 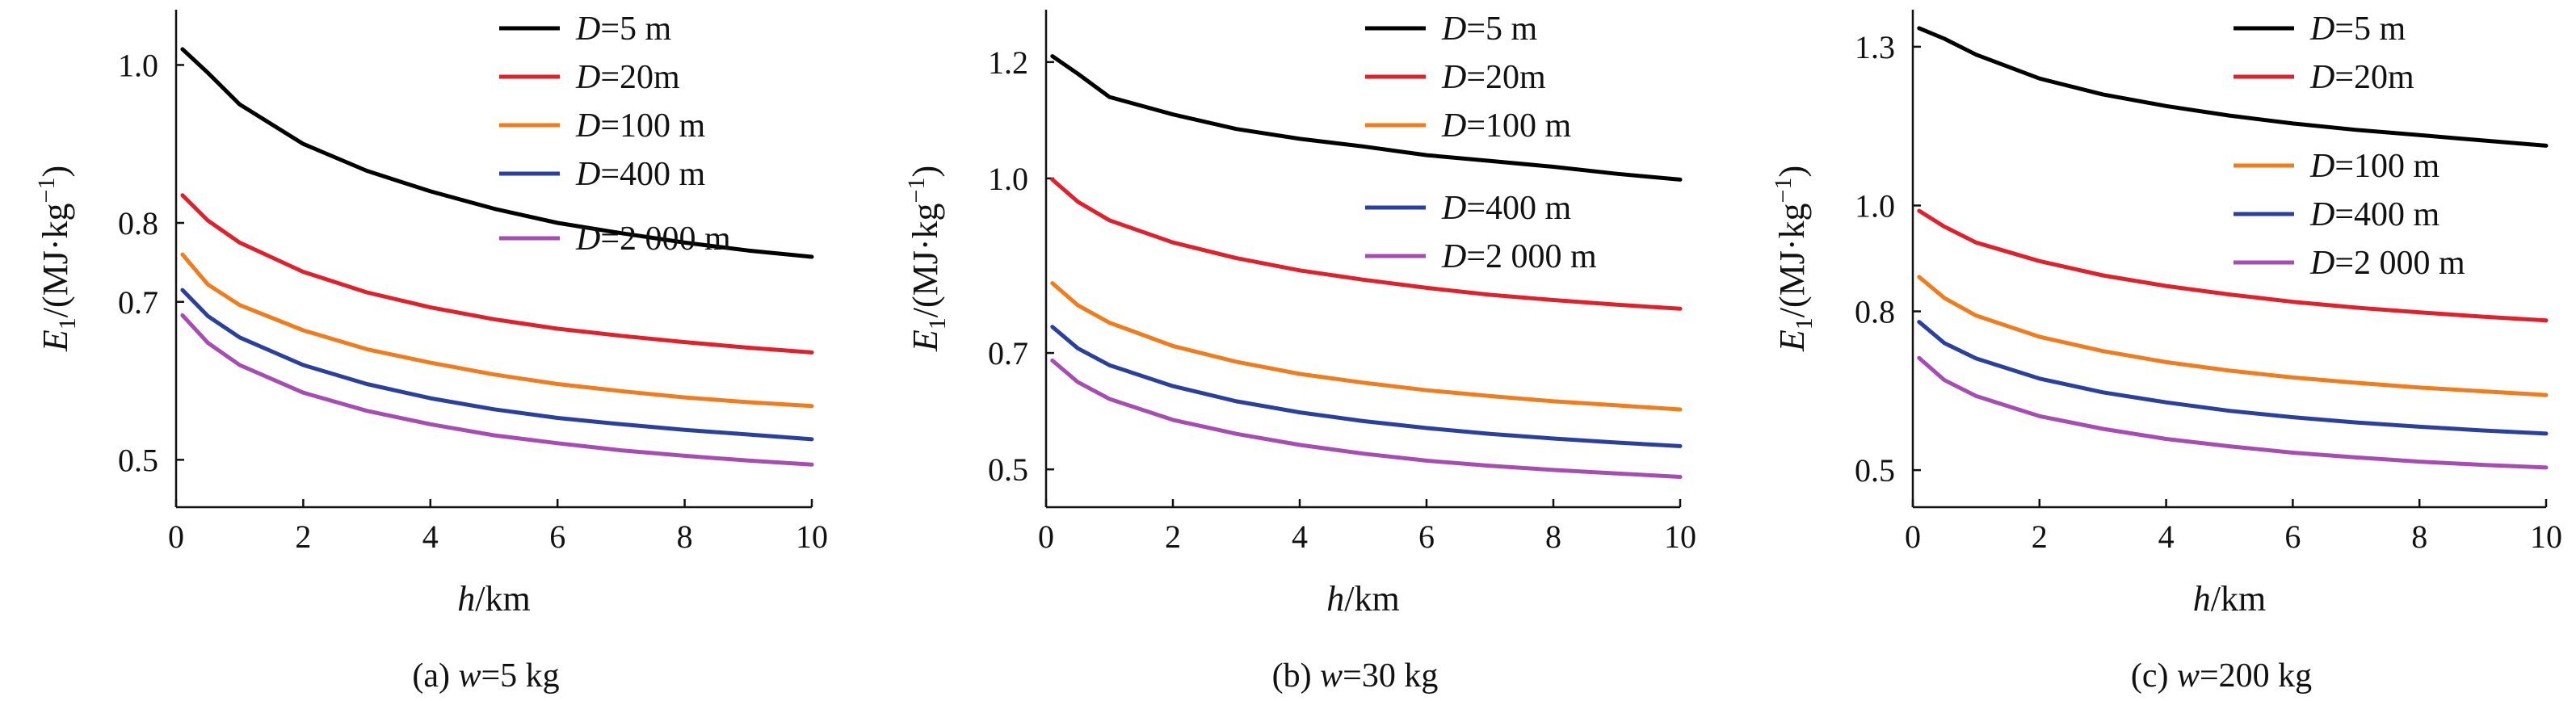 What do you see at coordinates (1008, 62) in the screenshot?
I see `y-tick-label: 1.2` at bounding box center [1008, 62].